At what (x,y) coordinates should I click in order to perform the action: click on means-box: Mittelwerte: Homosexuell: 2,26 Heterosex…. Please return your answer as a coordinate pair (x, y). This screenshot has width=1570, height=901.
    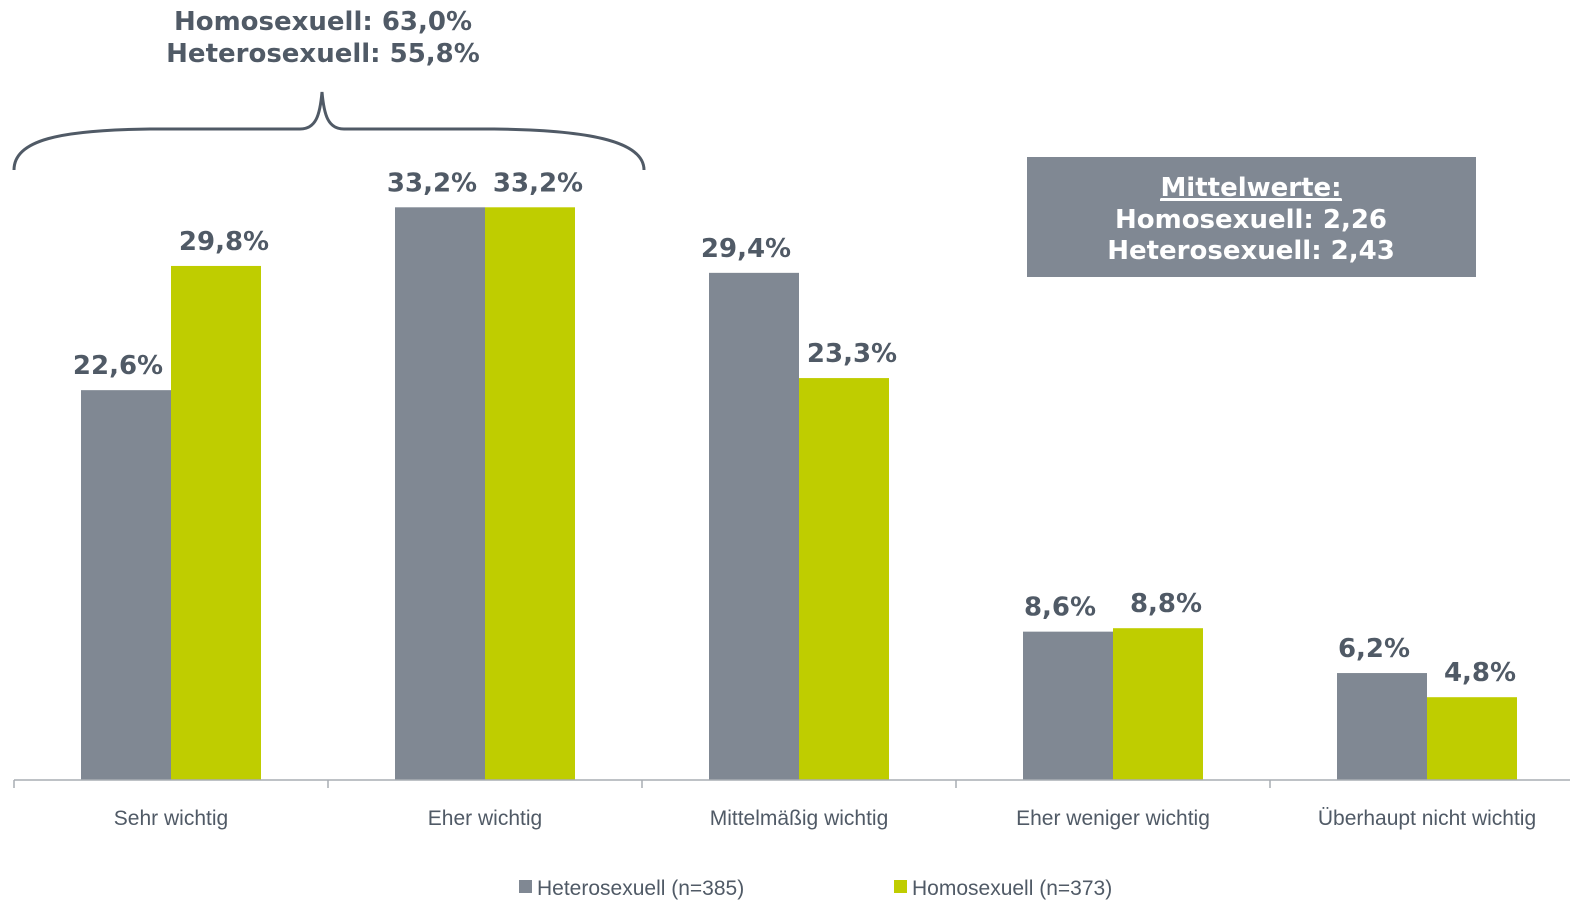
    Looking at the image, I should click on (1251, 217).